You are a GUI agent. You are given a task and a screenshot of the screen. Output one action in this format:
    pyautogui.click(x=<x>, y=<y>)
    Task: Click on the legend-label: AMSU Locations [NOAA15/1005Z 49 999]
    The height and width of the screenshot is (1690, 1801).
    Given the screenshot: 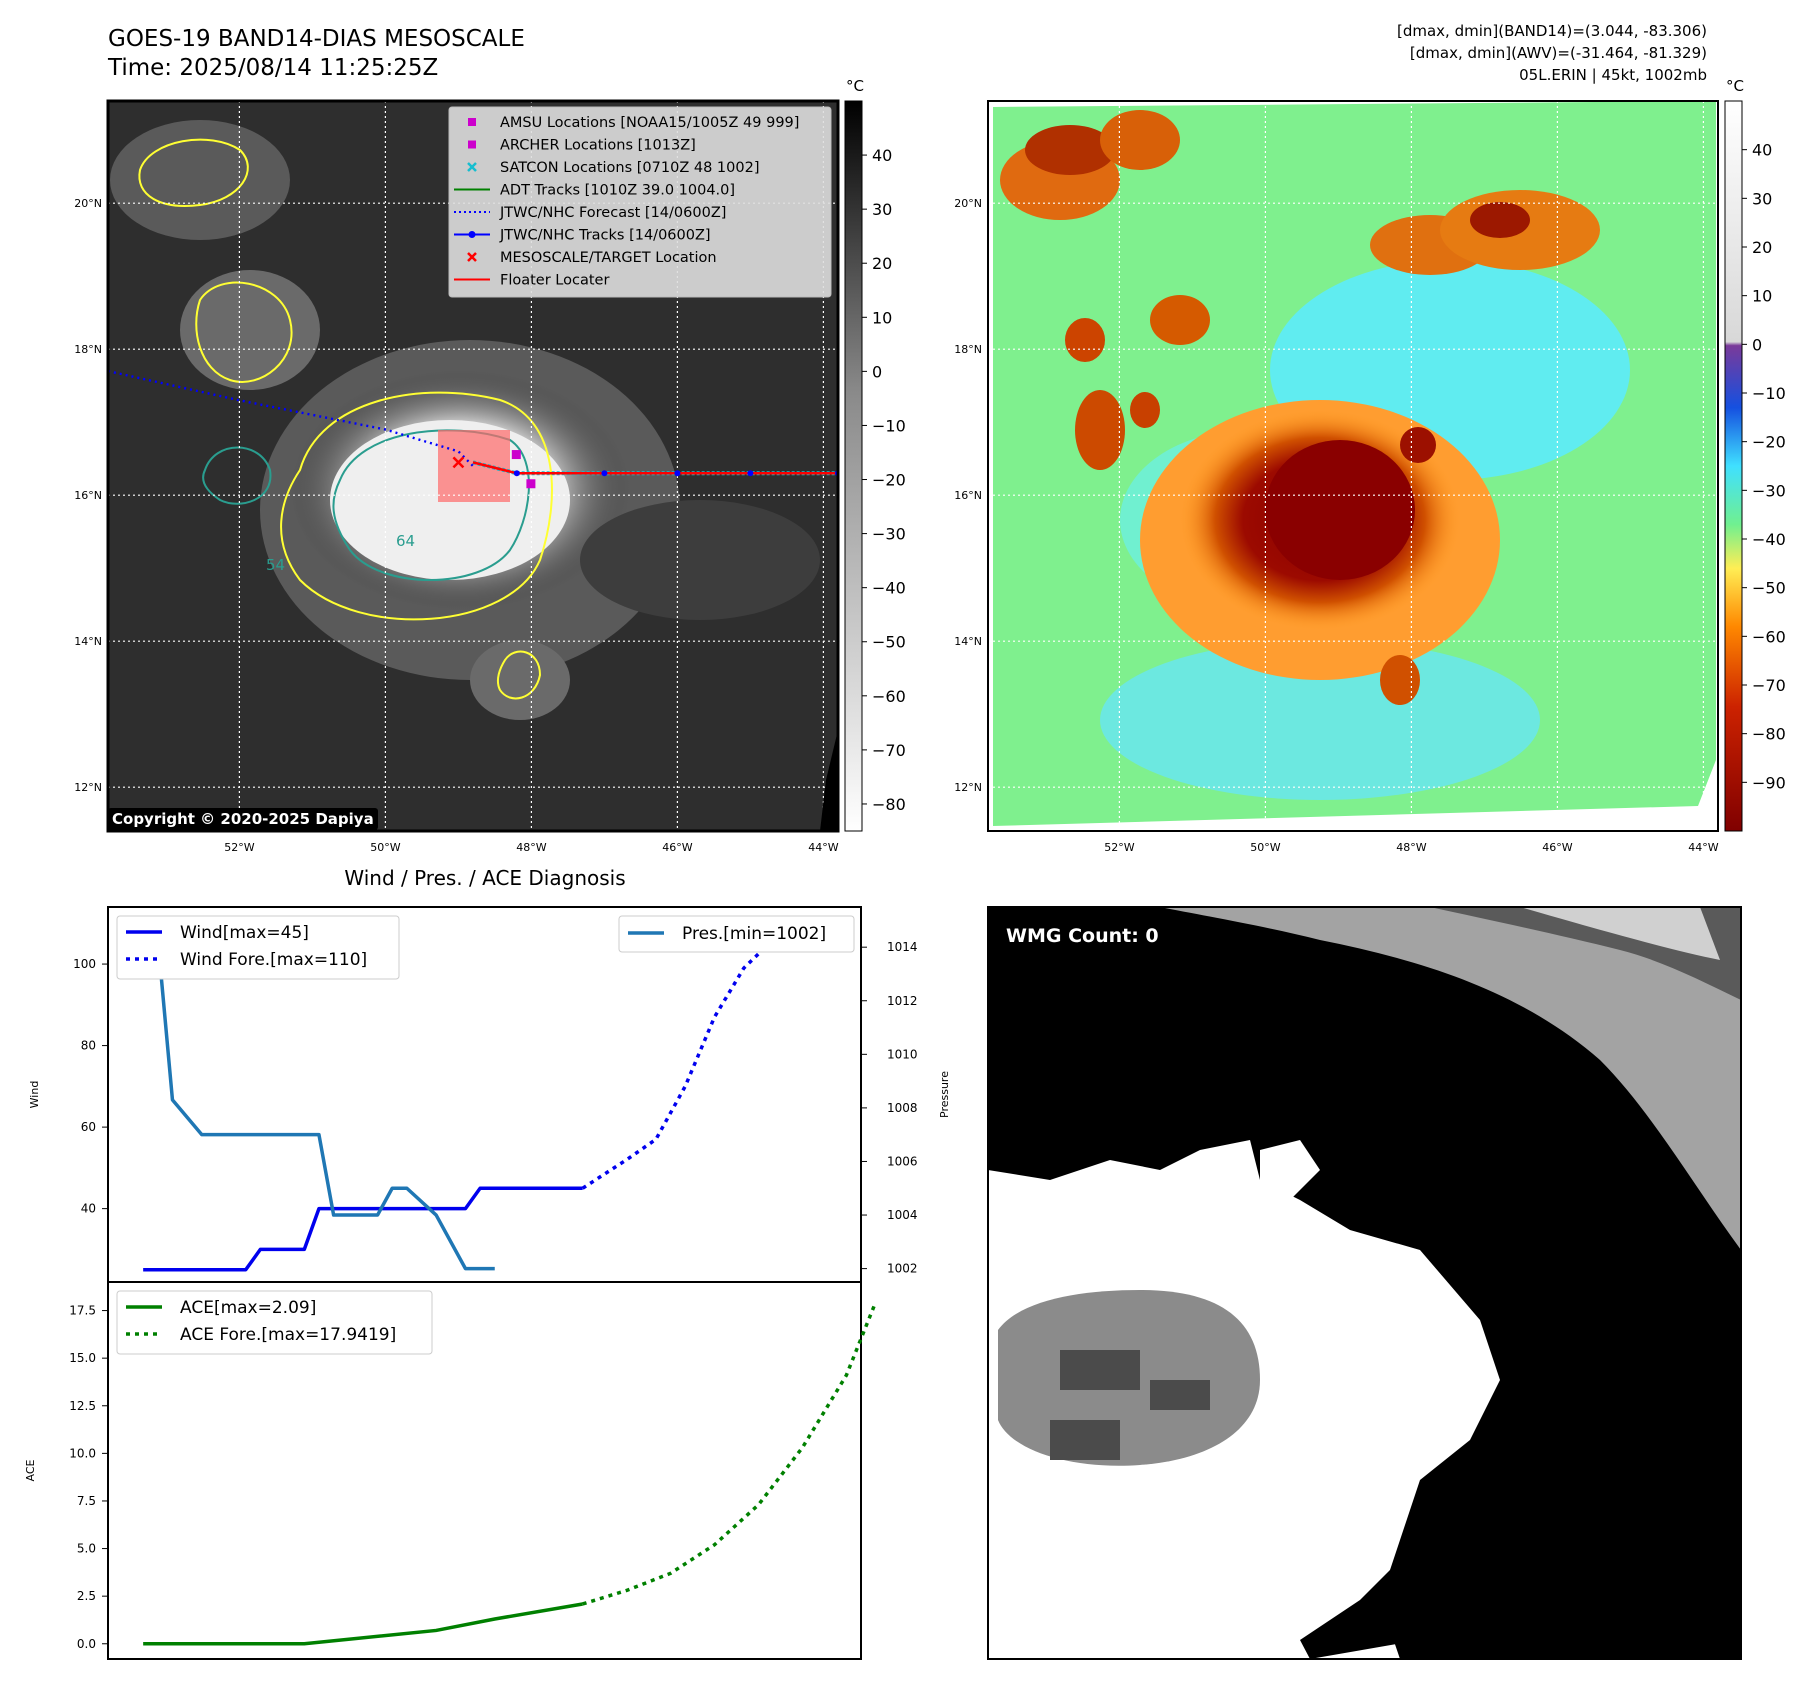 What is the action you would take?
    pyautogui.click(x=649, y=123)
    